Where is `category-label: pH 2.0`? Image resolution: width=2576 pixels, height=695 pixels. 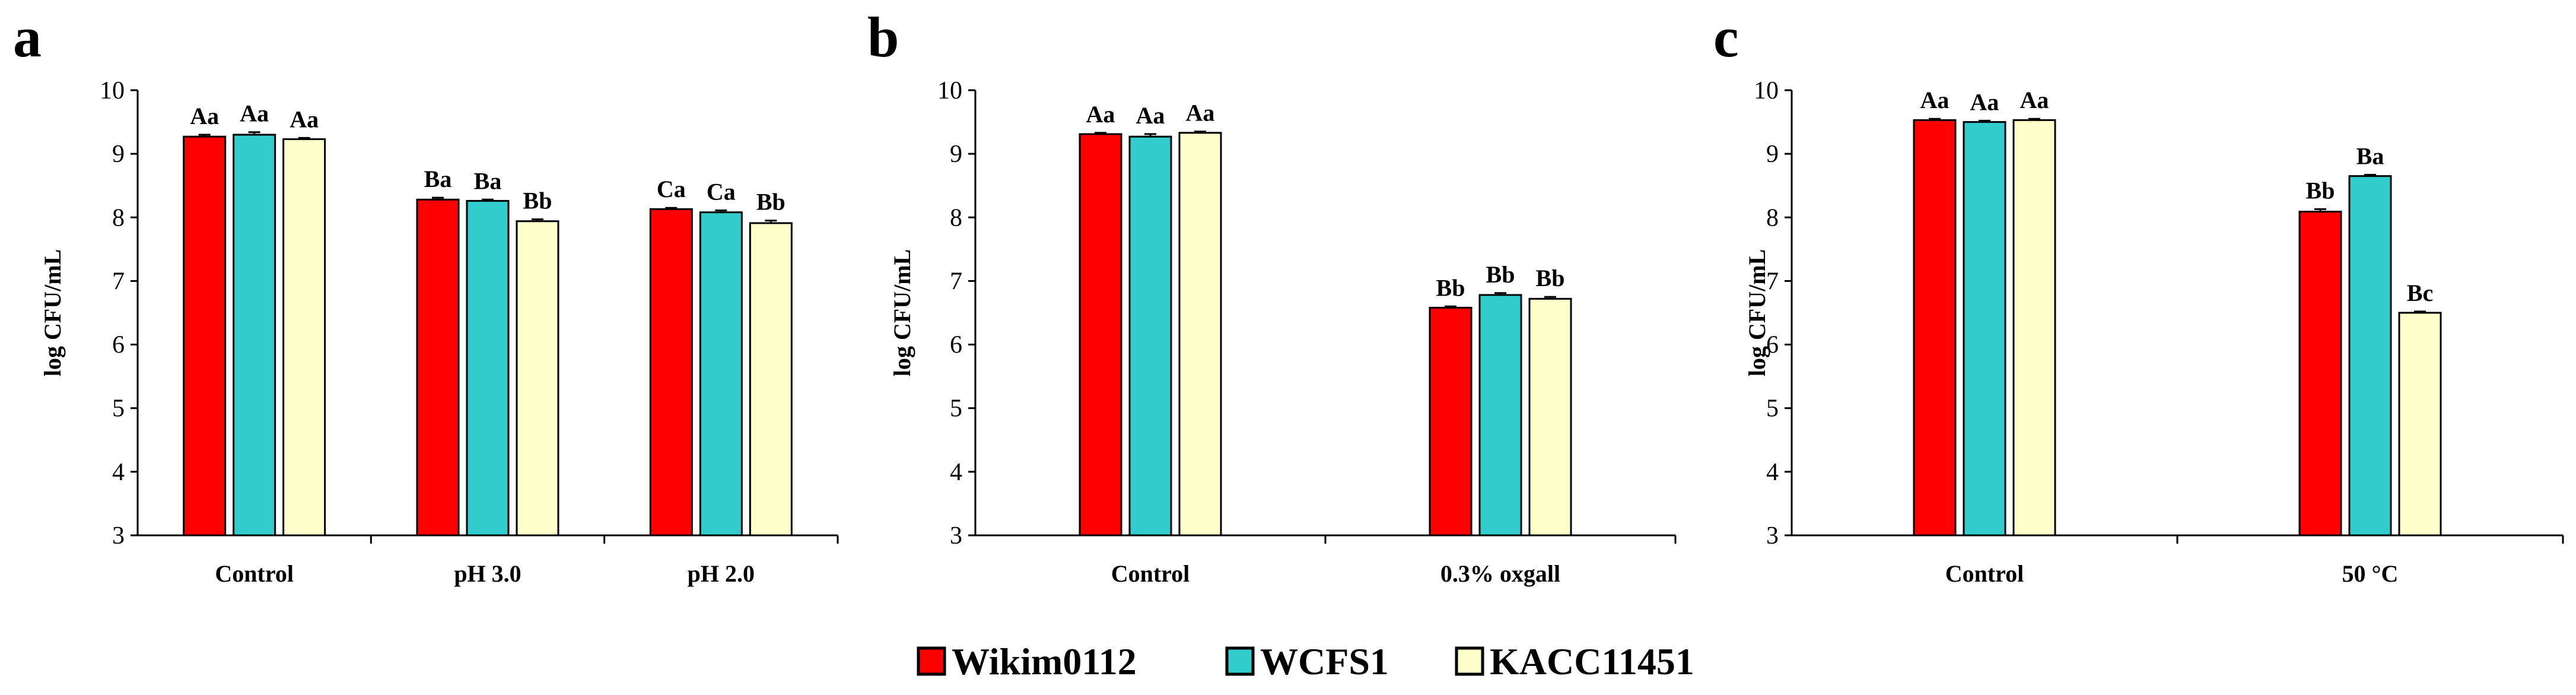
category-label: pH 2.0 is located at coordinates (721, 574).